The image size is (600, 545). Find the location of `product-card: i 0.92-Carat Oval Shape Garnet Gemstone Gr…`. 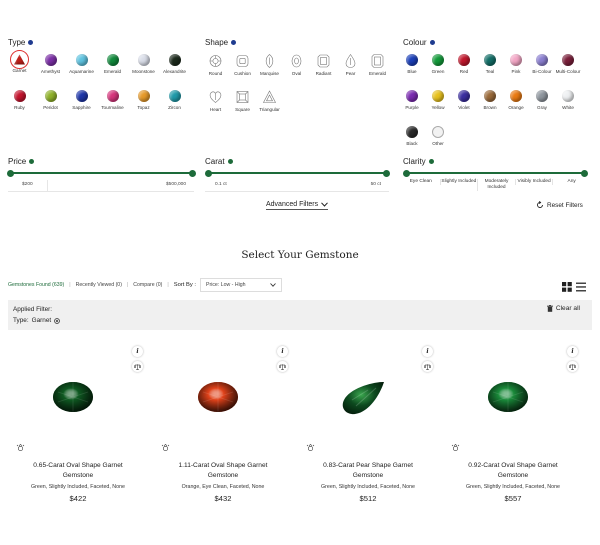

product-card: i 0.92-Carat Oval Shape Garnet Gemstone Gr… is located at coordinates (513, 426).